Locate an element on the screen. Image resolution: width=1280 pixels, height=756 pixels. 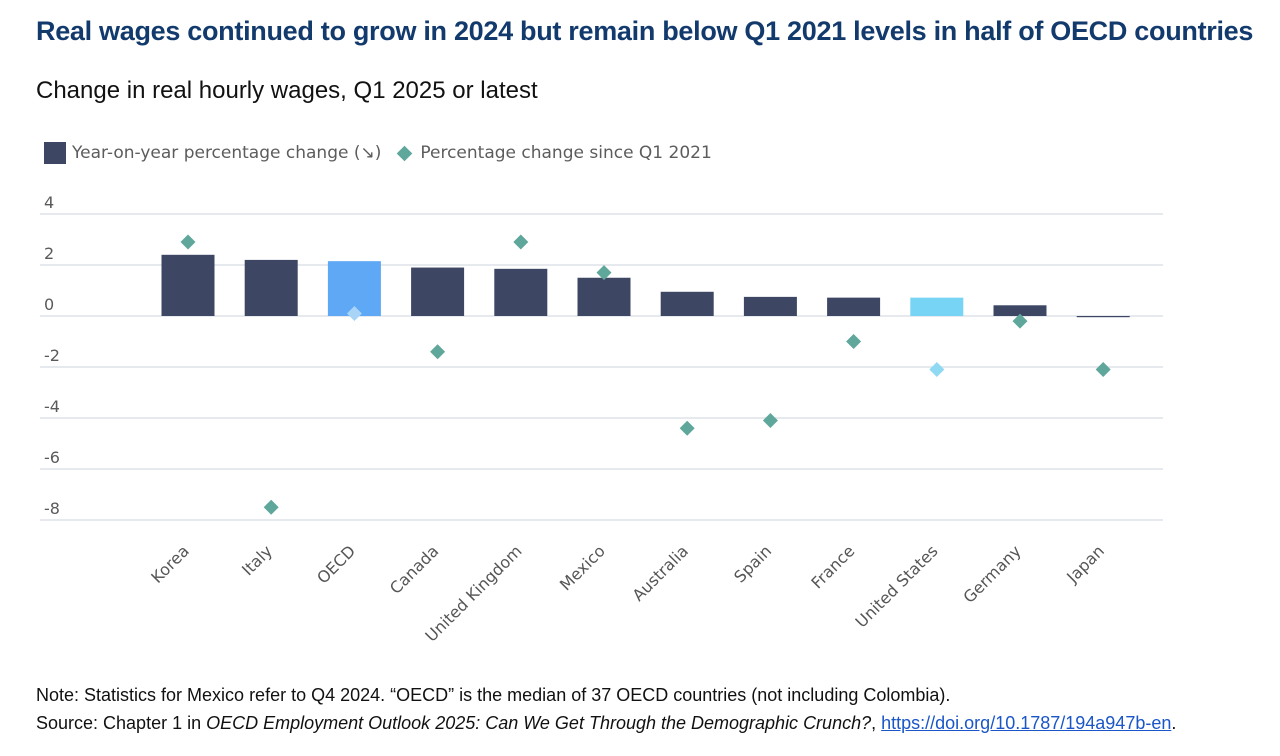
x-tick-label: Australia is located at coordinates (660, 572).